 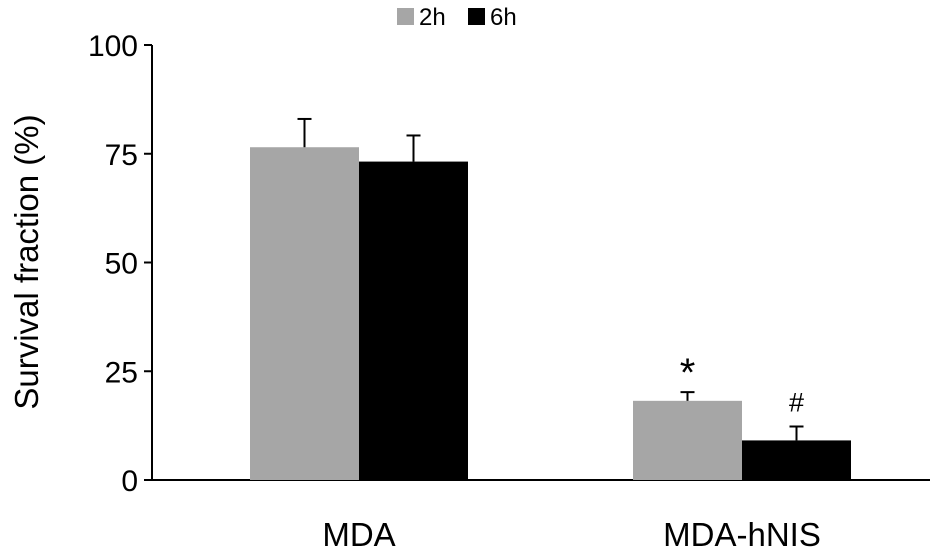 What do you see at coordinates (503, 17) in the screenshot?
I see `legend-label-6h: 6h` at bounding box center [503, 17].